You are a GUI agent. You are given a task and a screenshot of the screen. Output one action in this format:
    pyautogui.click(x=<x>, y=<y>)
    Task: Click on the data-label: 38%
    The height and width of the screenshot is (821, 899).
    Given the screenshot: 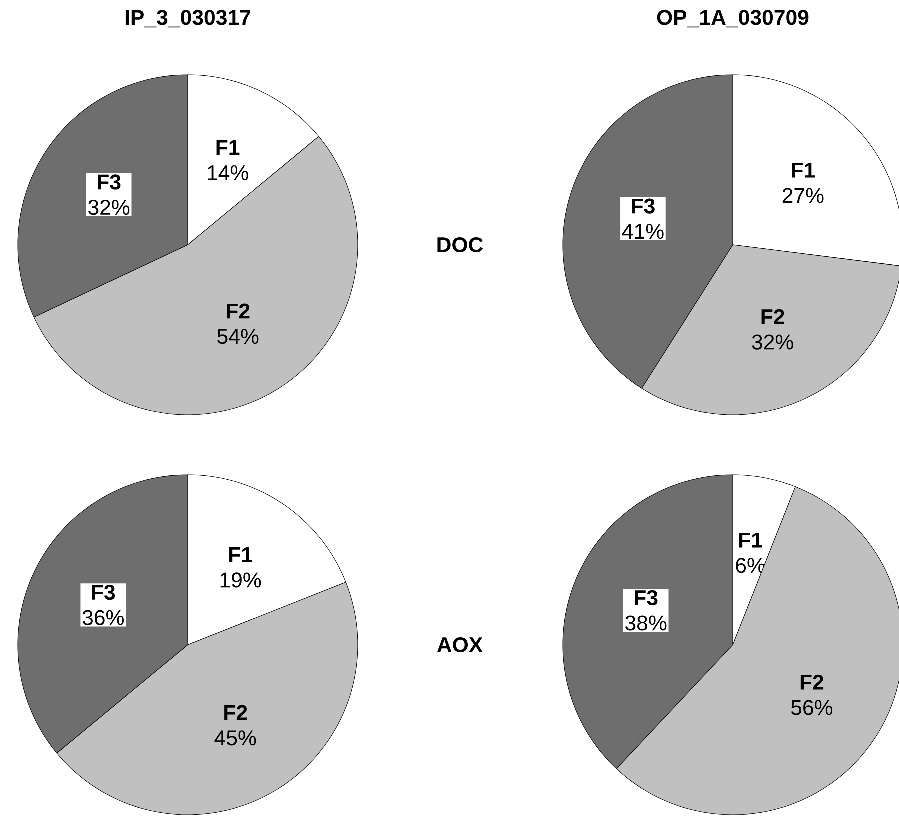 What is the action you would take?
    pyautogui.click(x=646, y=623)
    